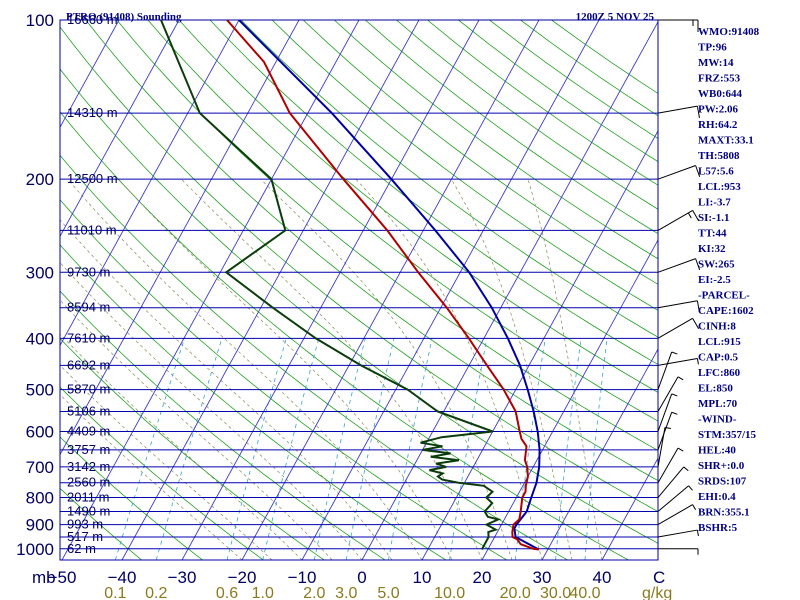 This screenshot has height=600, width=800. I want to click on stability-index: FRZ:553, so click(719, 79).